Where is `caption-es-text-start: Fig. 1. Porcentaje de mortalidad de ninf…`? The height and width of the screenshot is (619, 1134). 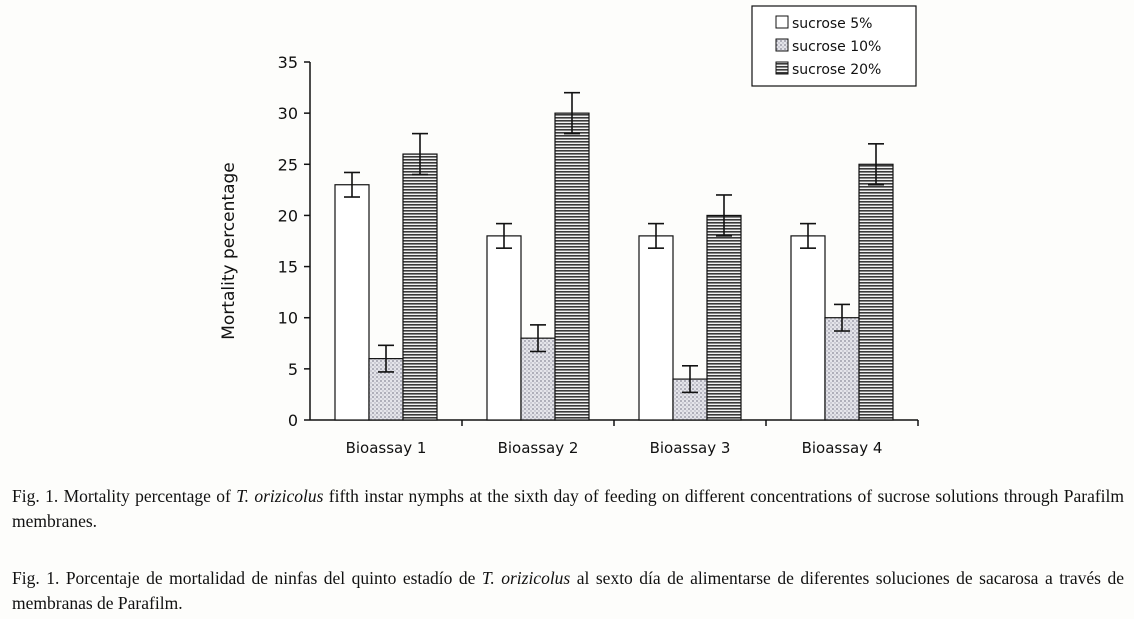 caption-es-text-start: Fig. 1. Porcentaje de mortalidad de ninf… is located at coordinates (247, 578).